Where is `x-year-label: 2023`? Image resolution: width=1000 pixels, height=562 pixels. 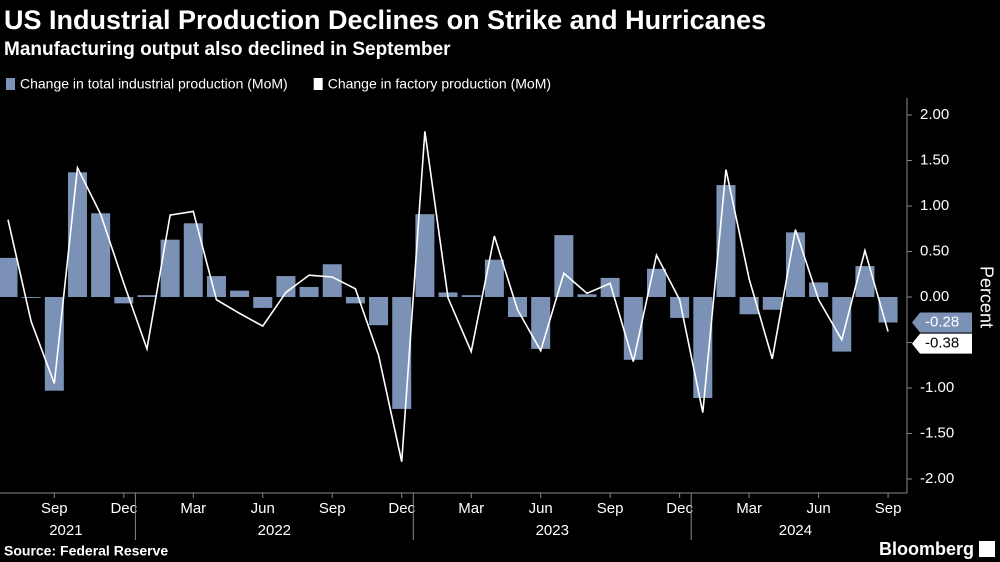 x-year-label: 2023 is located at coordinates (552, 530).